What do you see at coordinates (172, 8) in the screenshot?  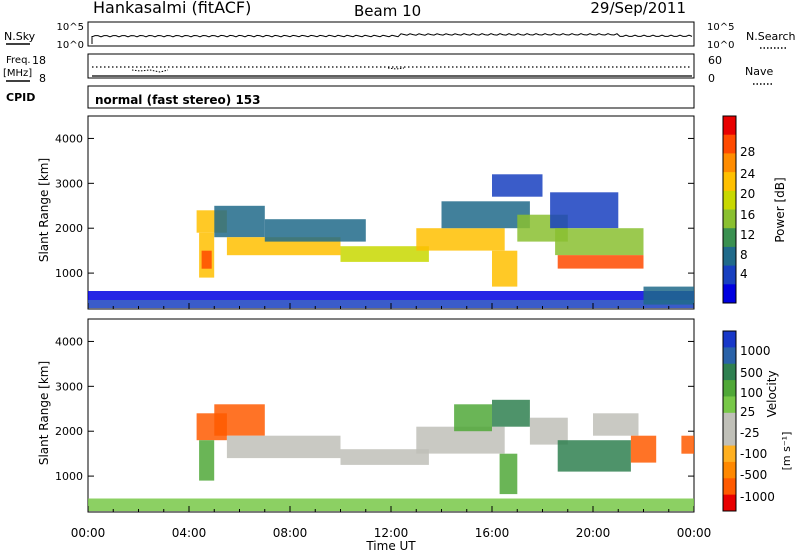 I see `station-title: Hankasalmi (fitACF)` at bounding box center [172, 8].